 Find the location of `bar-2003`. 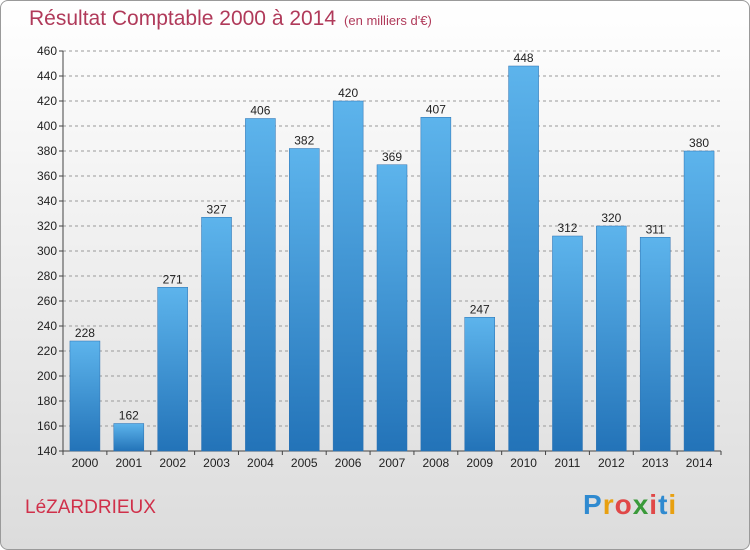

bar-2003 is located at coordinates (216, 334).